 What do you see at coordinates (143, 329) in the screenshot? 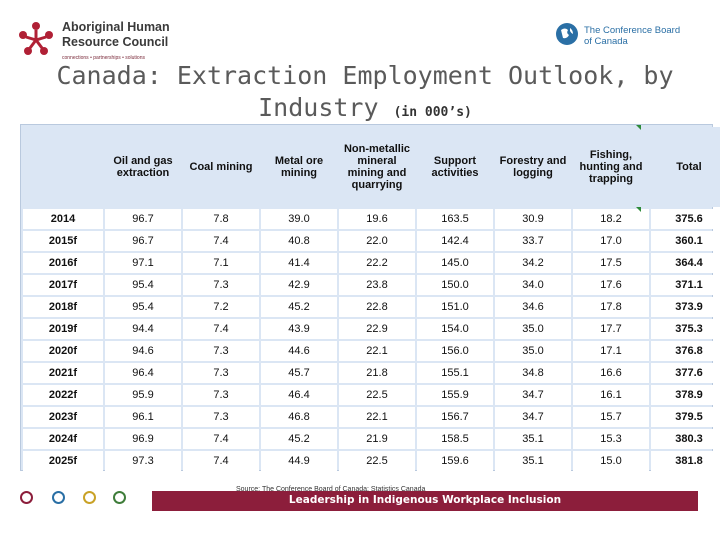
I see `value-cell: 94.4` at bounding box center [143, 329].